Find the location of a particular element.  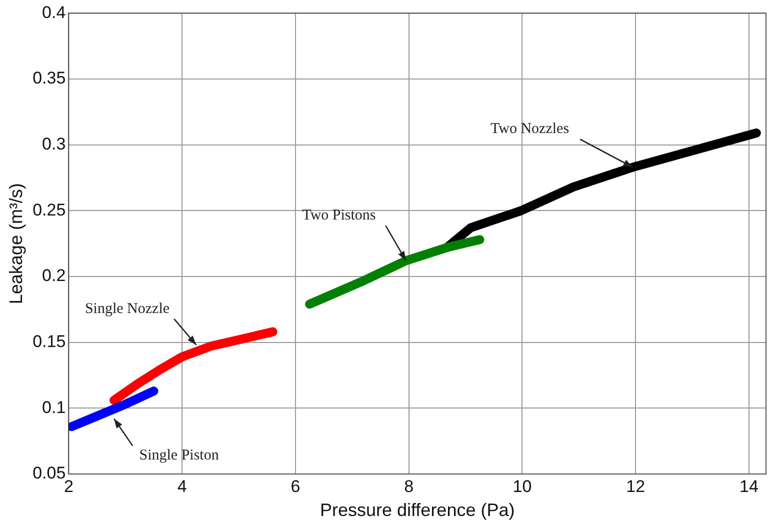

y-tick-label: 0.05 is located at coordinates (49, 473).